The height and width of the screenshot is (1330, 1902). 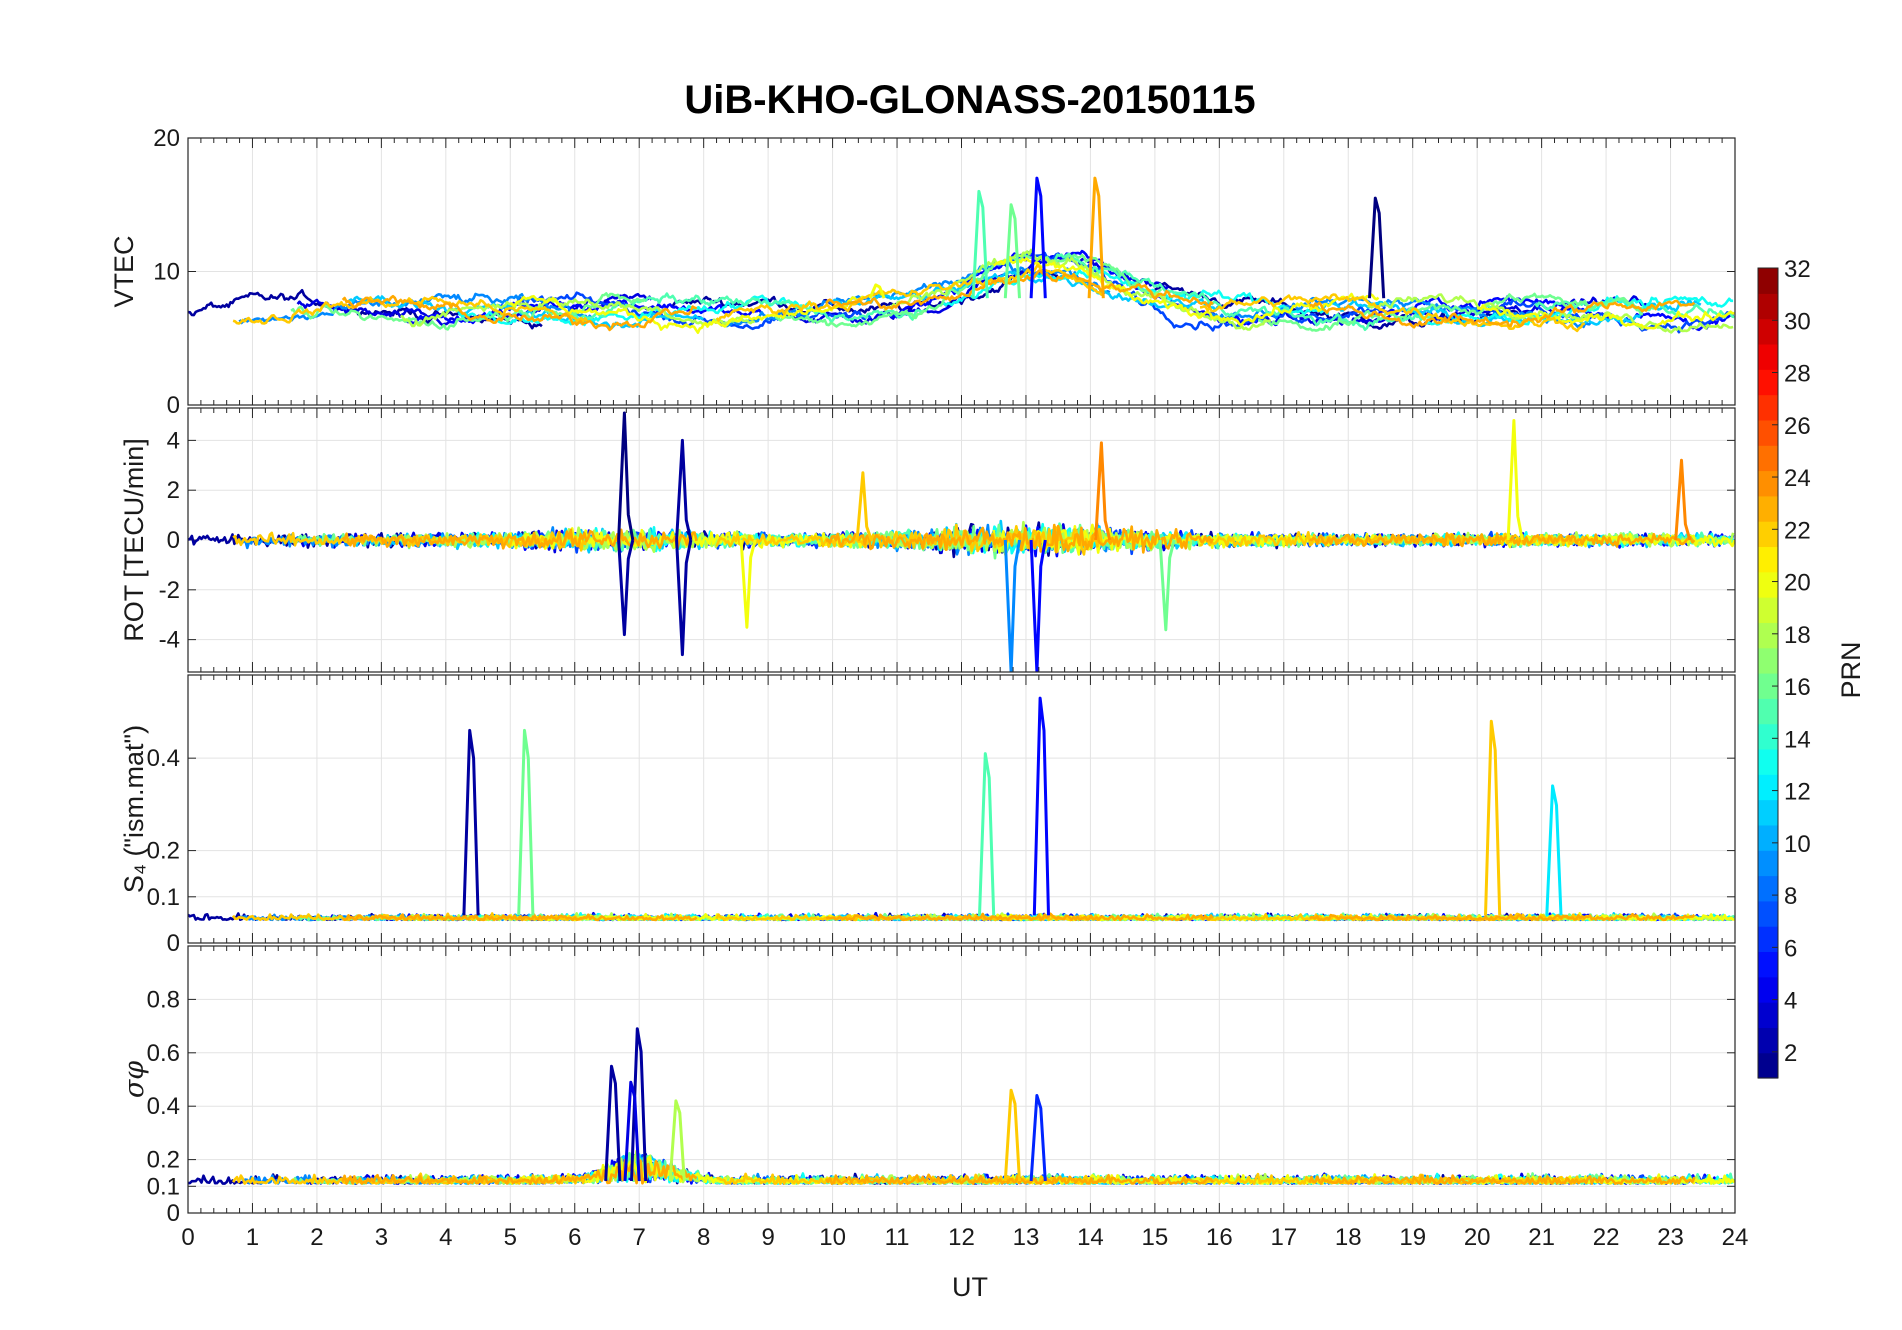 What do you see at coordinates (1790, 1053) in the screenshot?
I see `colorbar-tick-label: 2` at bounding box center [1790, 1053].